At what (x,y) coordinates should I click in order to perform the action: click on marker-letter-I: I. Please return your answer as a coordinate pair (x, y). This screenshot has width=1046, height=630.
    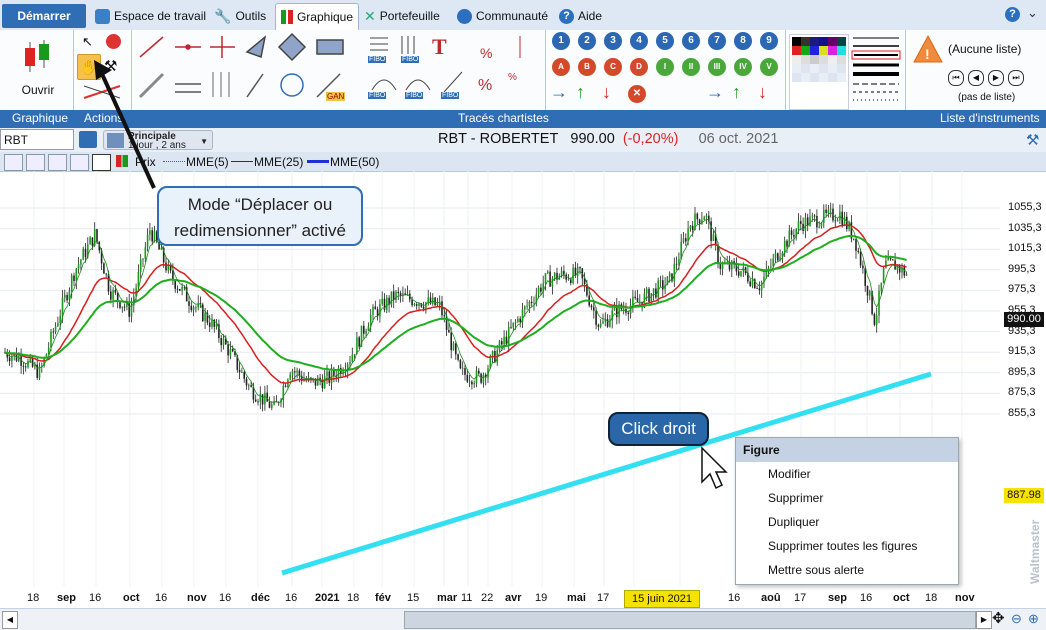
    Looking at the image, I should click on (665, 67).